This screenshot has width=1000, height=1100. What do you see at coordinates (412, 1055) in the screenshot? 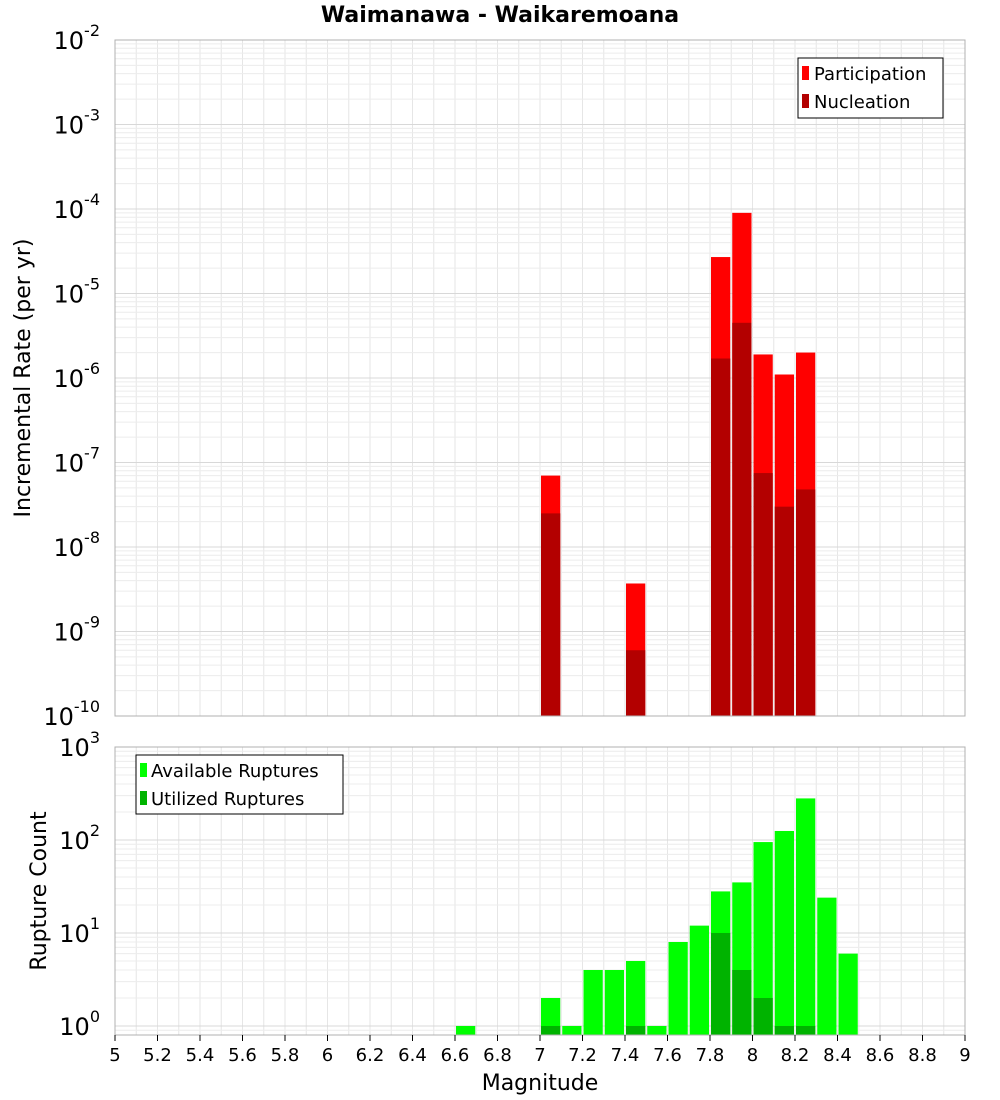
I see `x-tick-label: 6.4` at bounding box center [412, 1055].